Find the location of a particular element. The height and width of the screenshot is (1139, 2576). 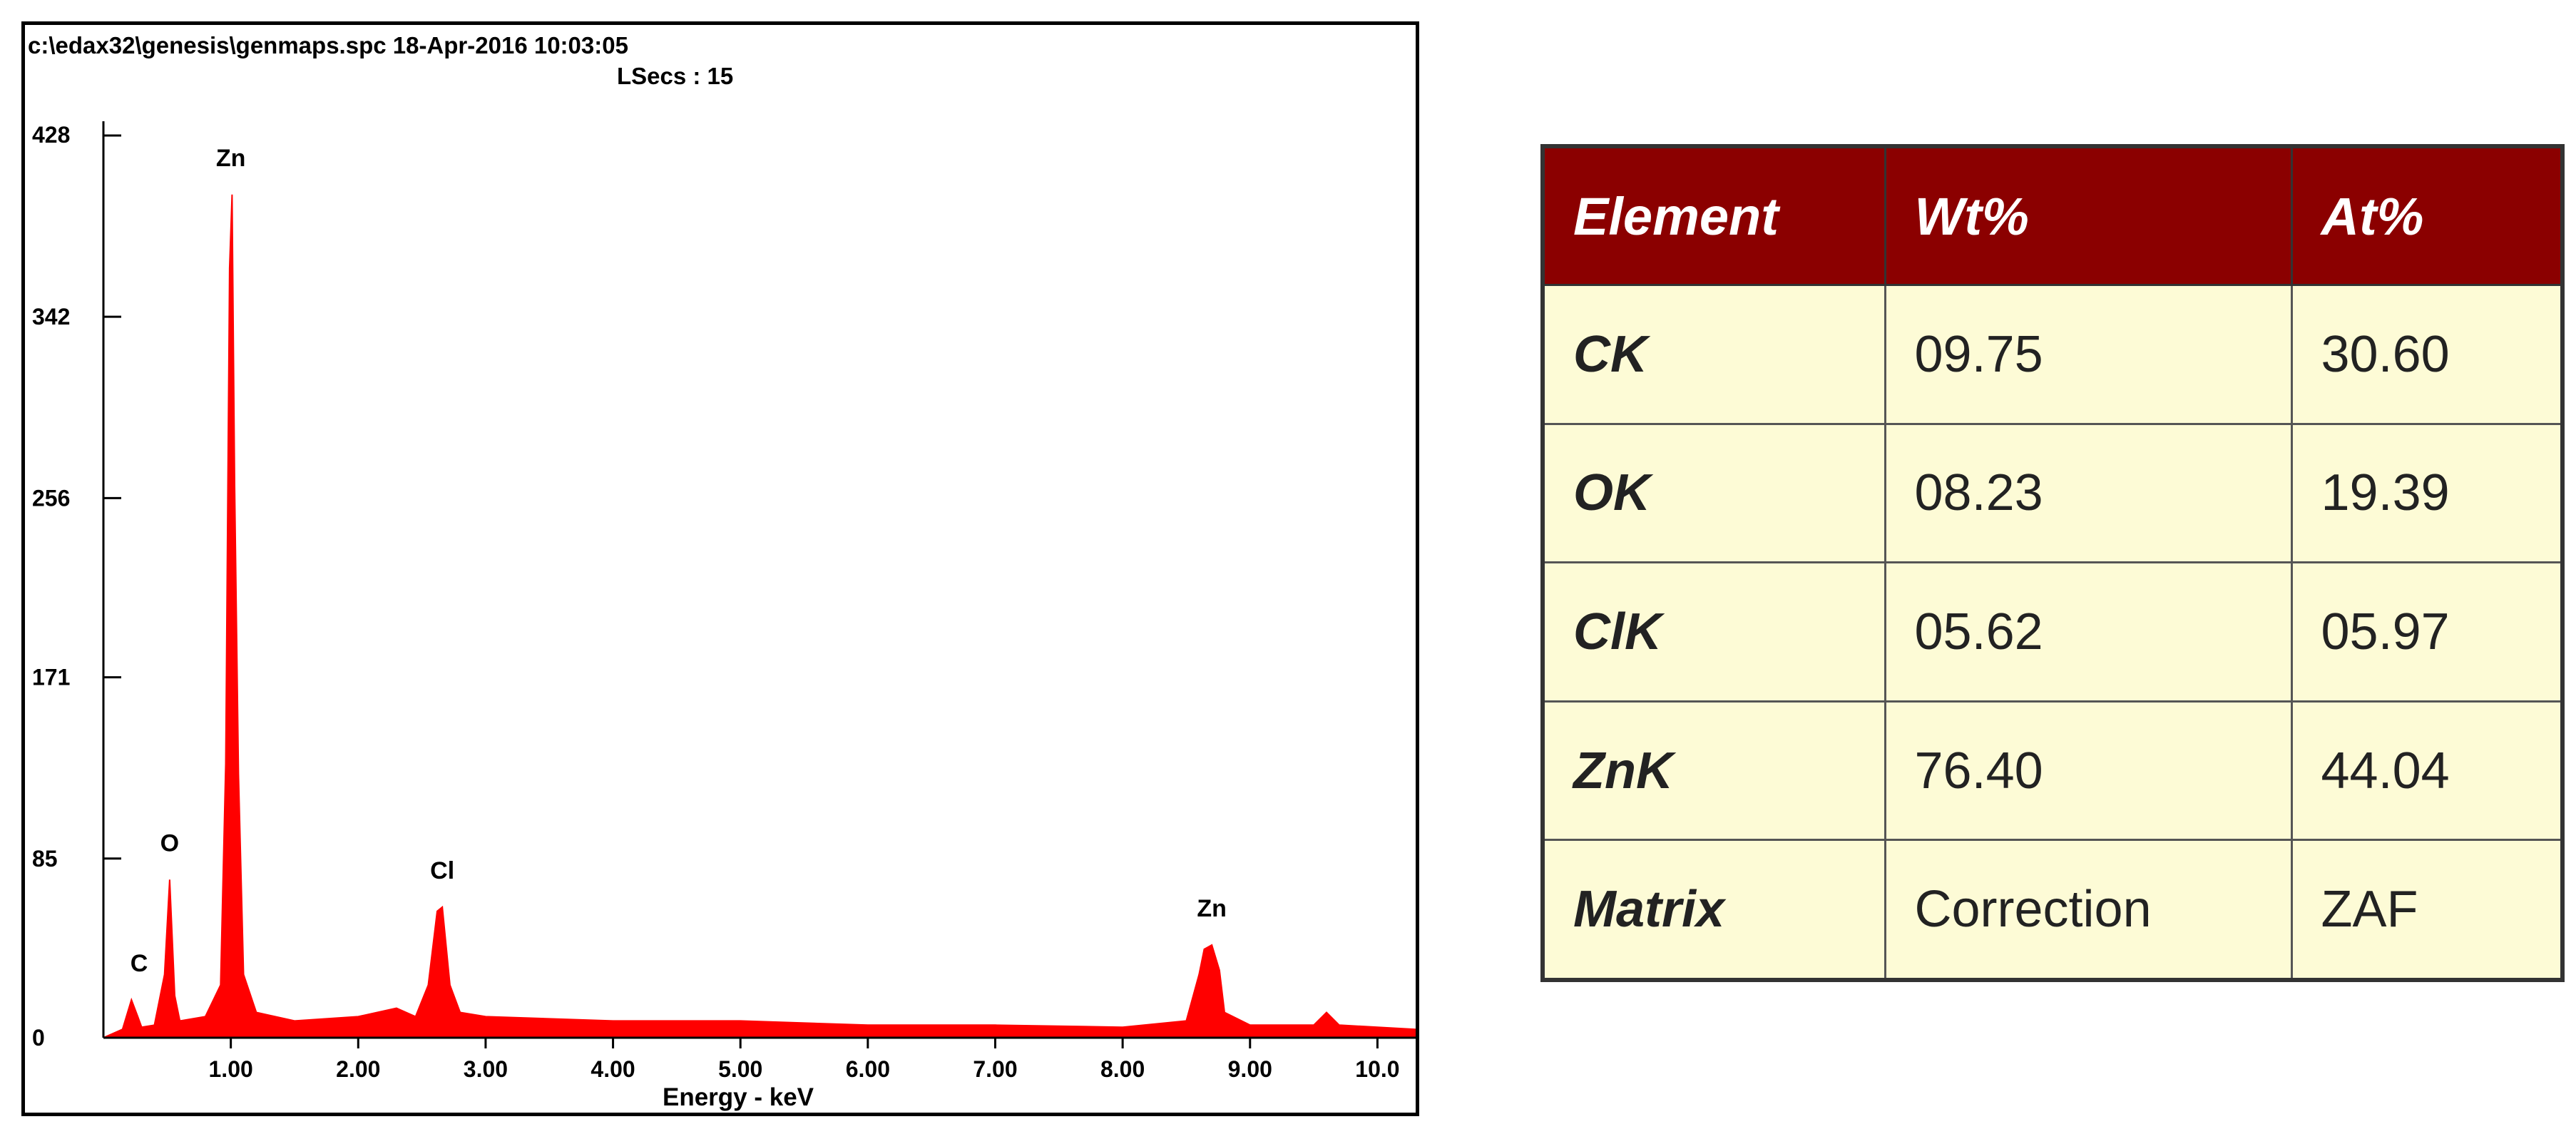

column-header: At% is located at coordinates (2427, 215).